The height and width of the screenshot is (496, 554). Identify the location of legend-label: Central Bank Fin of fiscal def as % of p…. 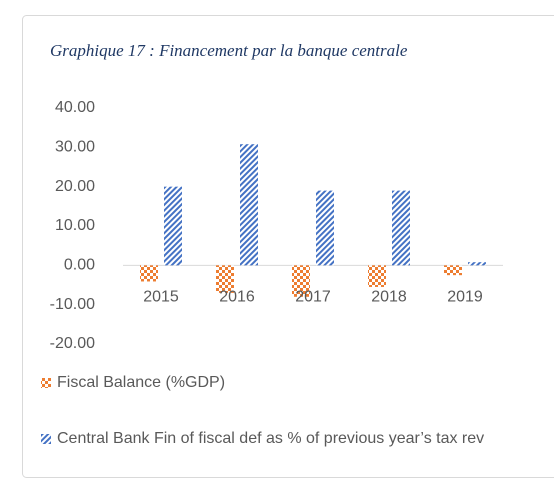
(271, 438).